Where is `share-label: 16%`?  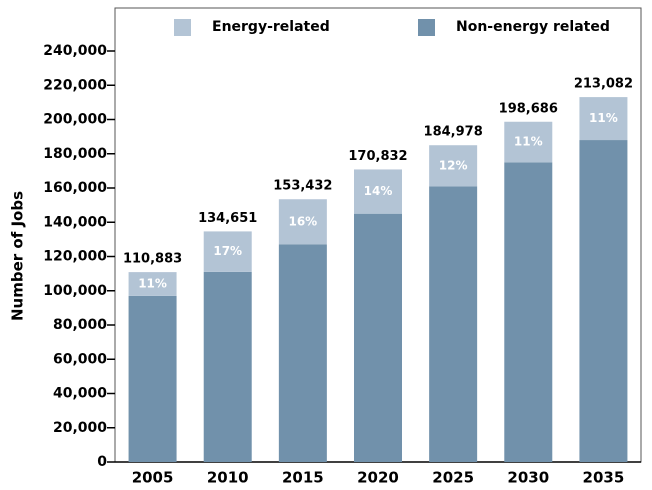
share-label: 16% is located at coordinates (302, 221).